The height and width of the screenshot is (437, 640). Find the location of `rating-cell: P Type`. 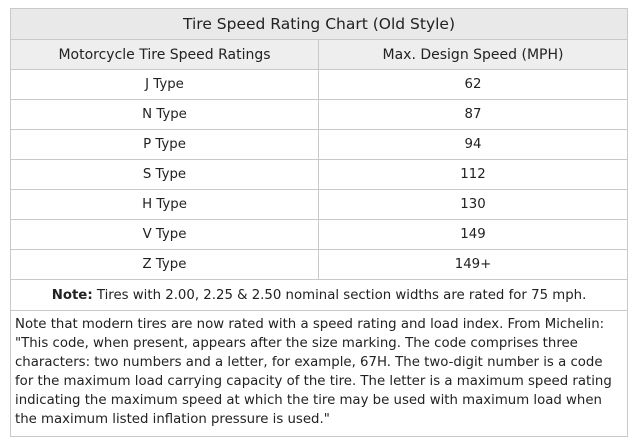

rating-cell: P Type is located at coordinates (164, 144).